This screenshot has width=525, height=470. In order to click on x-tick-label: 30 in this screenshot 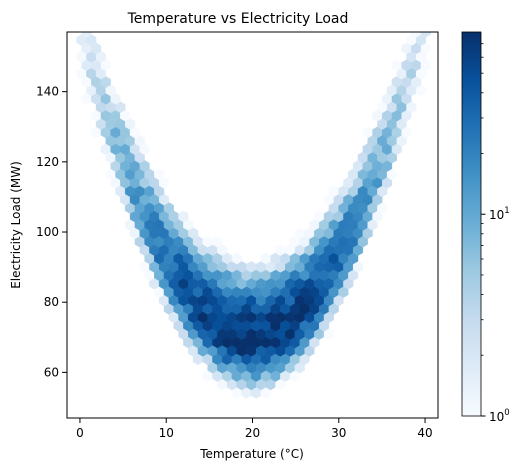, I will do `click(338, 433)`.